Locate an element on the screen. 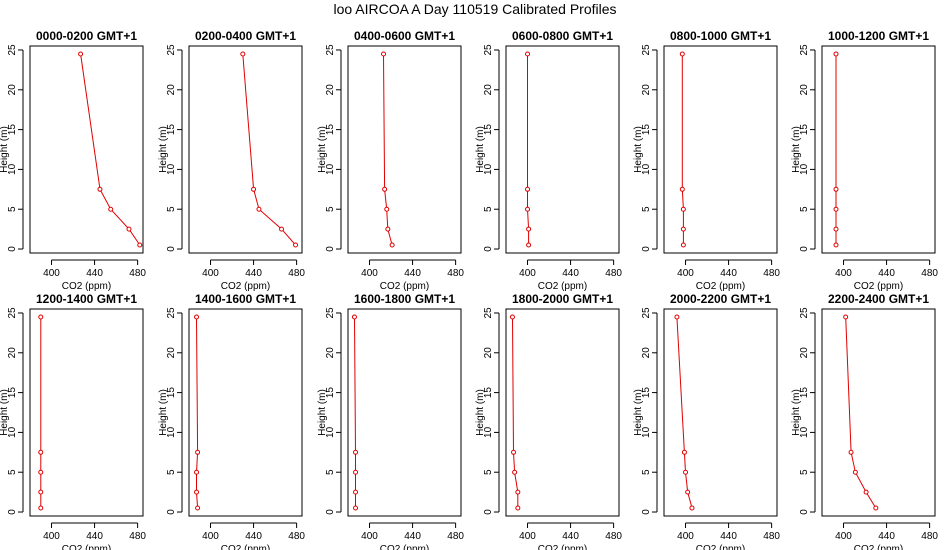 This screenshot has width=950, height=550. panel-title: 1600-1800 GMT+1 is located at coordinates (404, 299).